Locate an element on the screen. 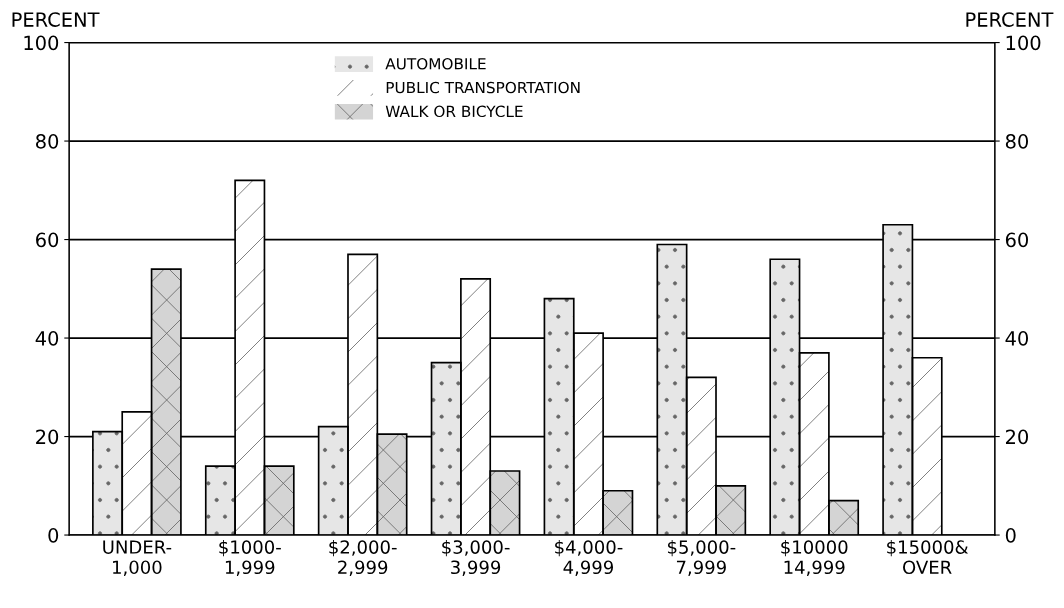 This screenshot has height=608, width=1064. x-tick-label: $1000- 1,999 is located at coordinates (250, 557).